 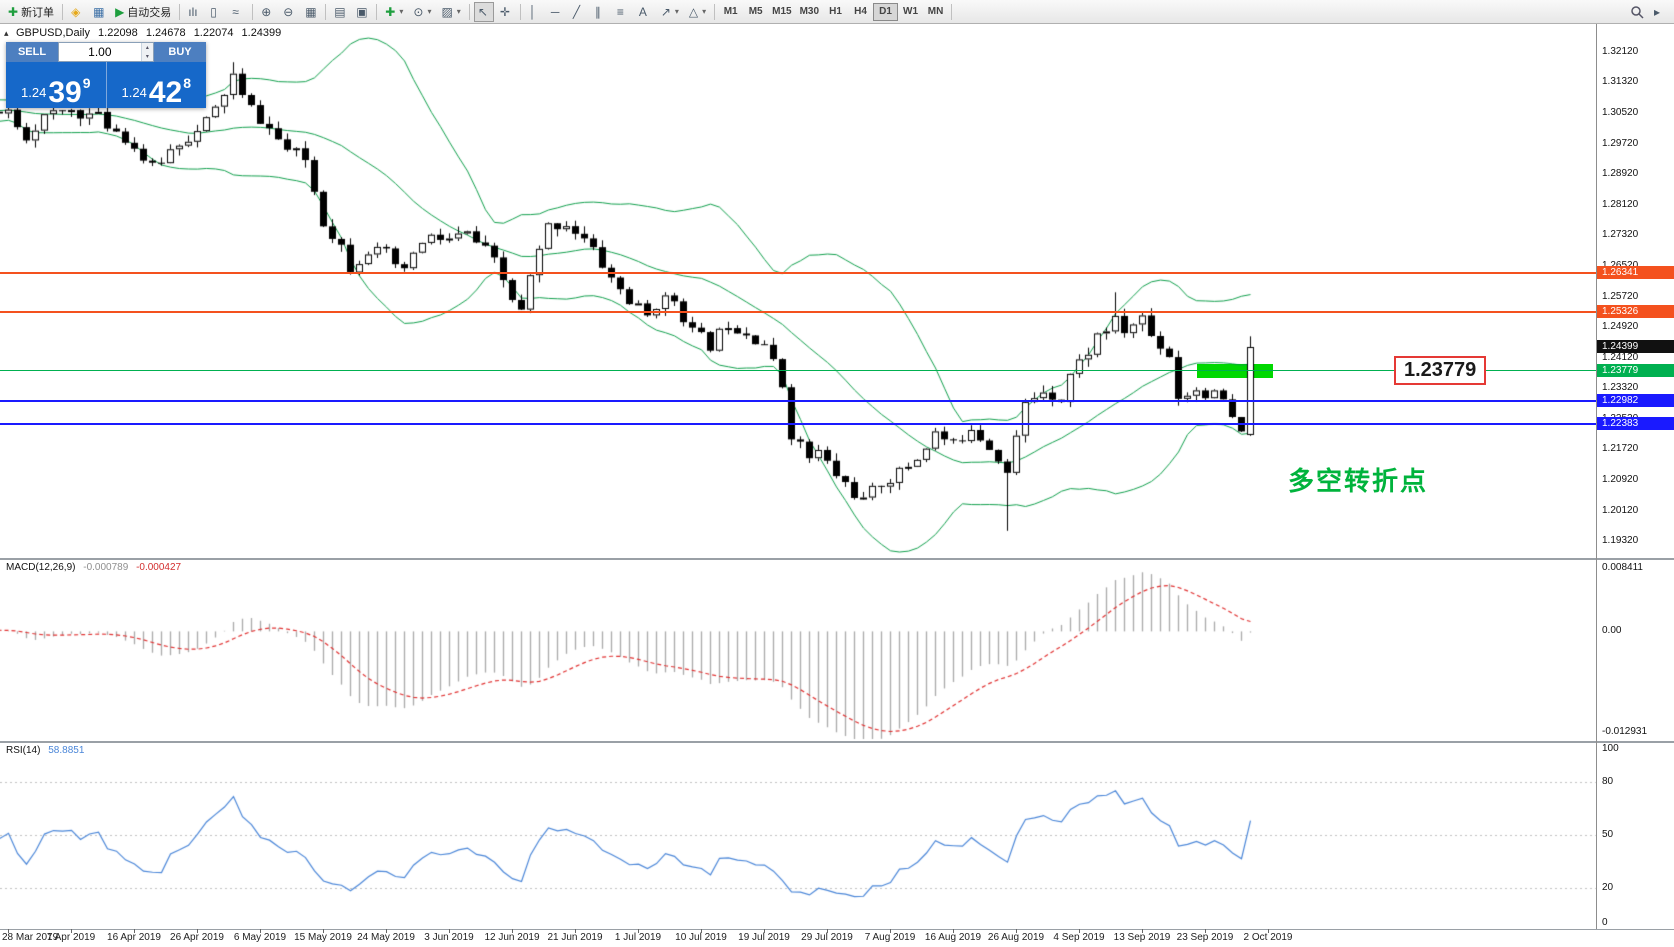 I want to click on tf-w1-button: W1, so click(x=910, y=12).